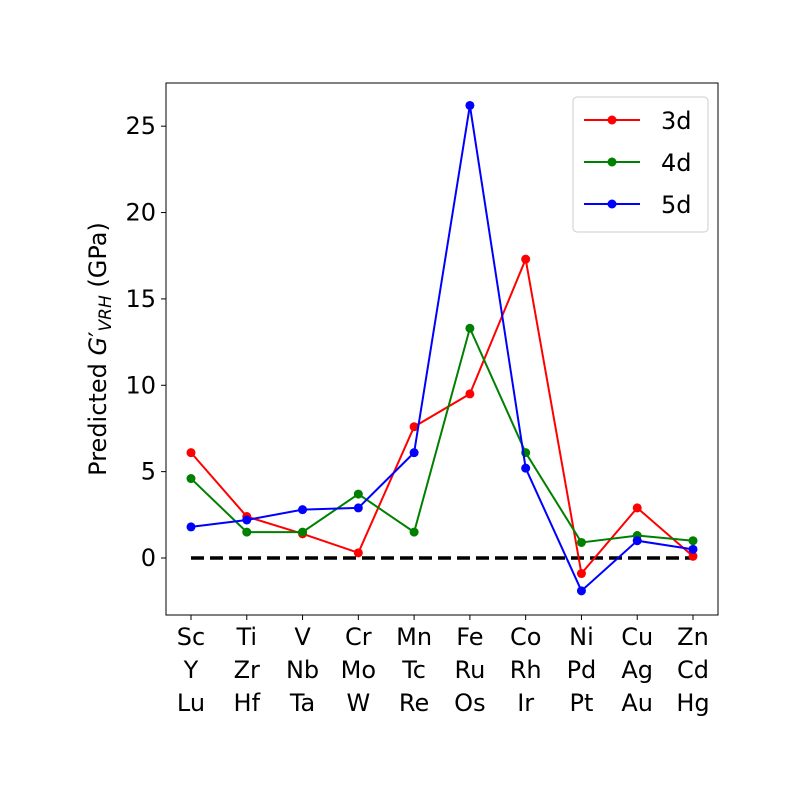 This screenshot has height=800, width=800. I want to click on x-tick-label: Tc, so click(413, 670).